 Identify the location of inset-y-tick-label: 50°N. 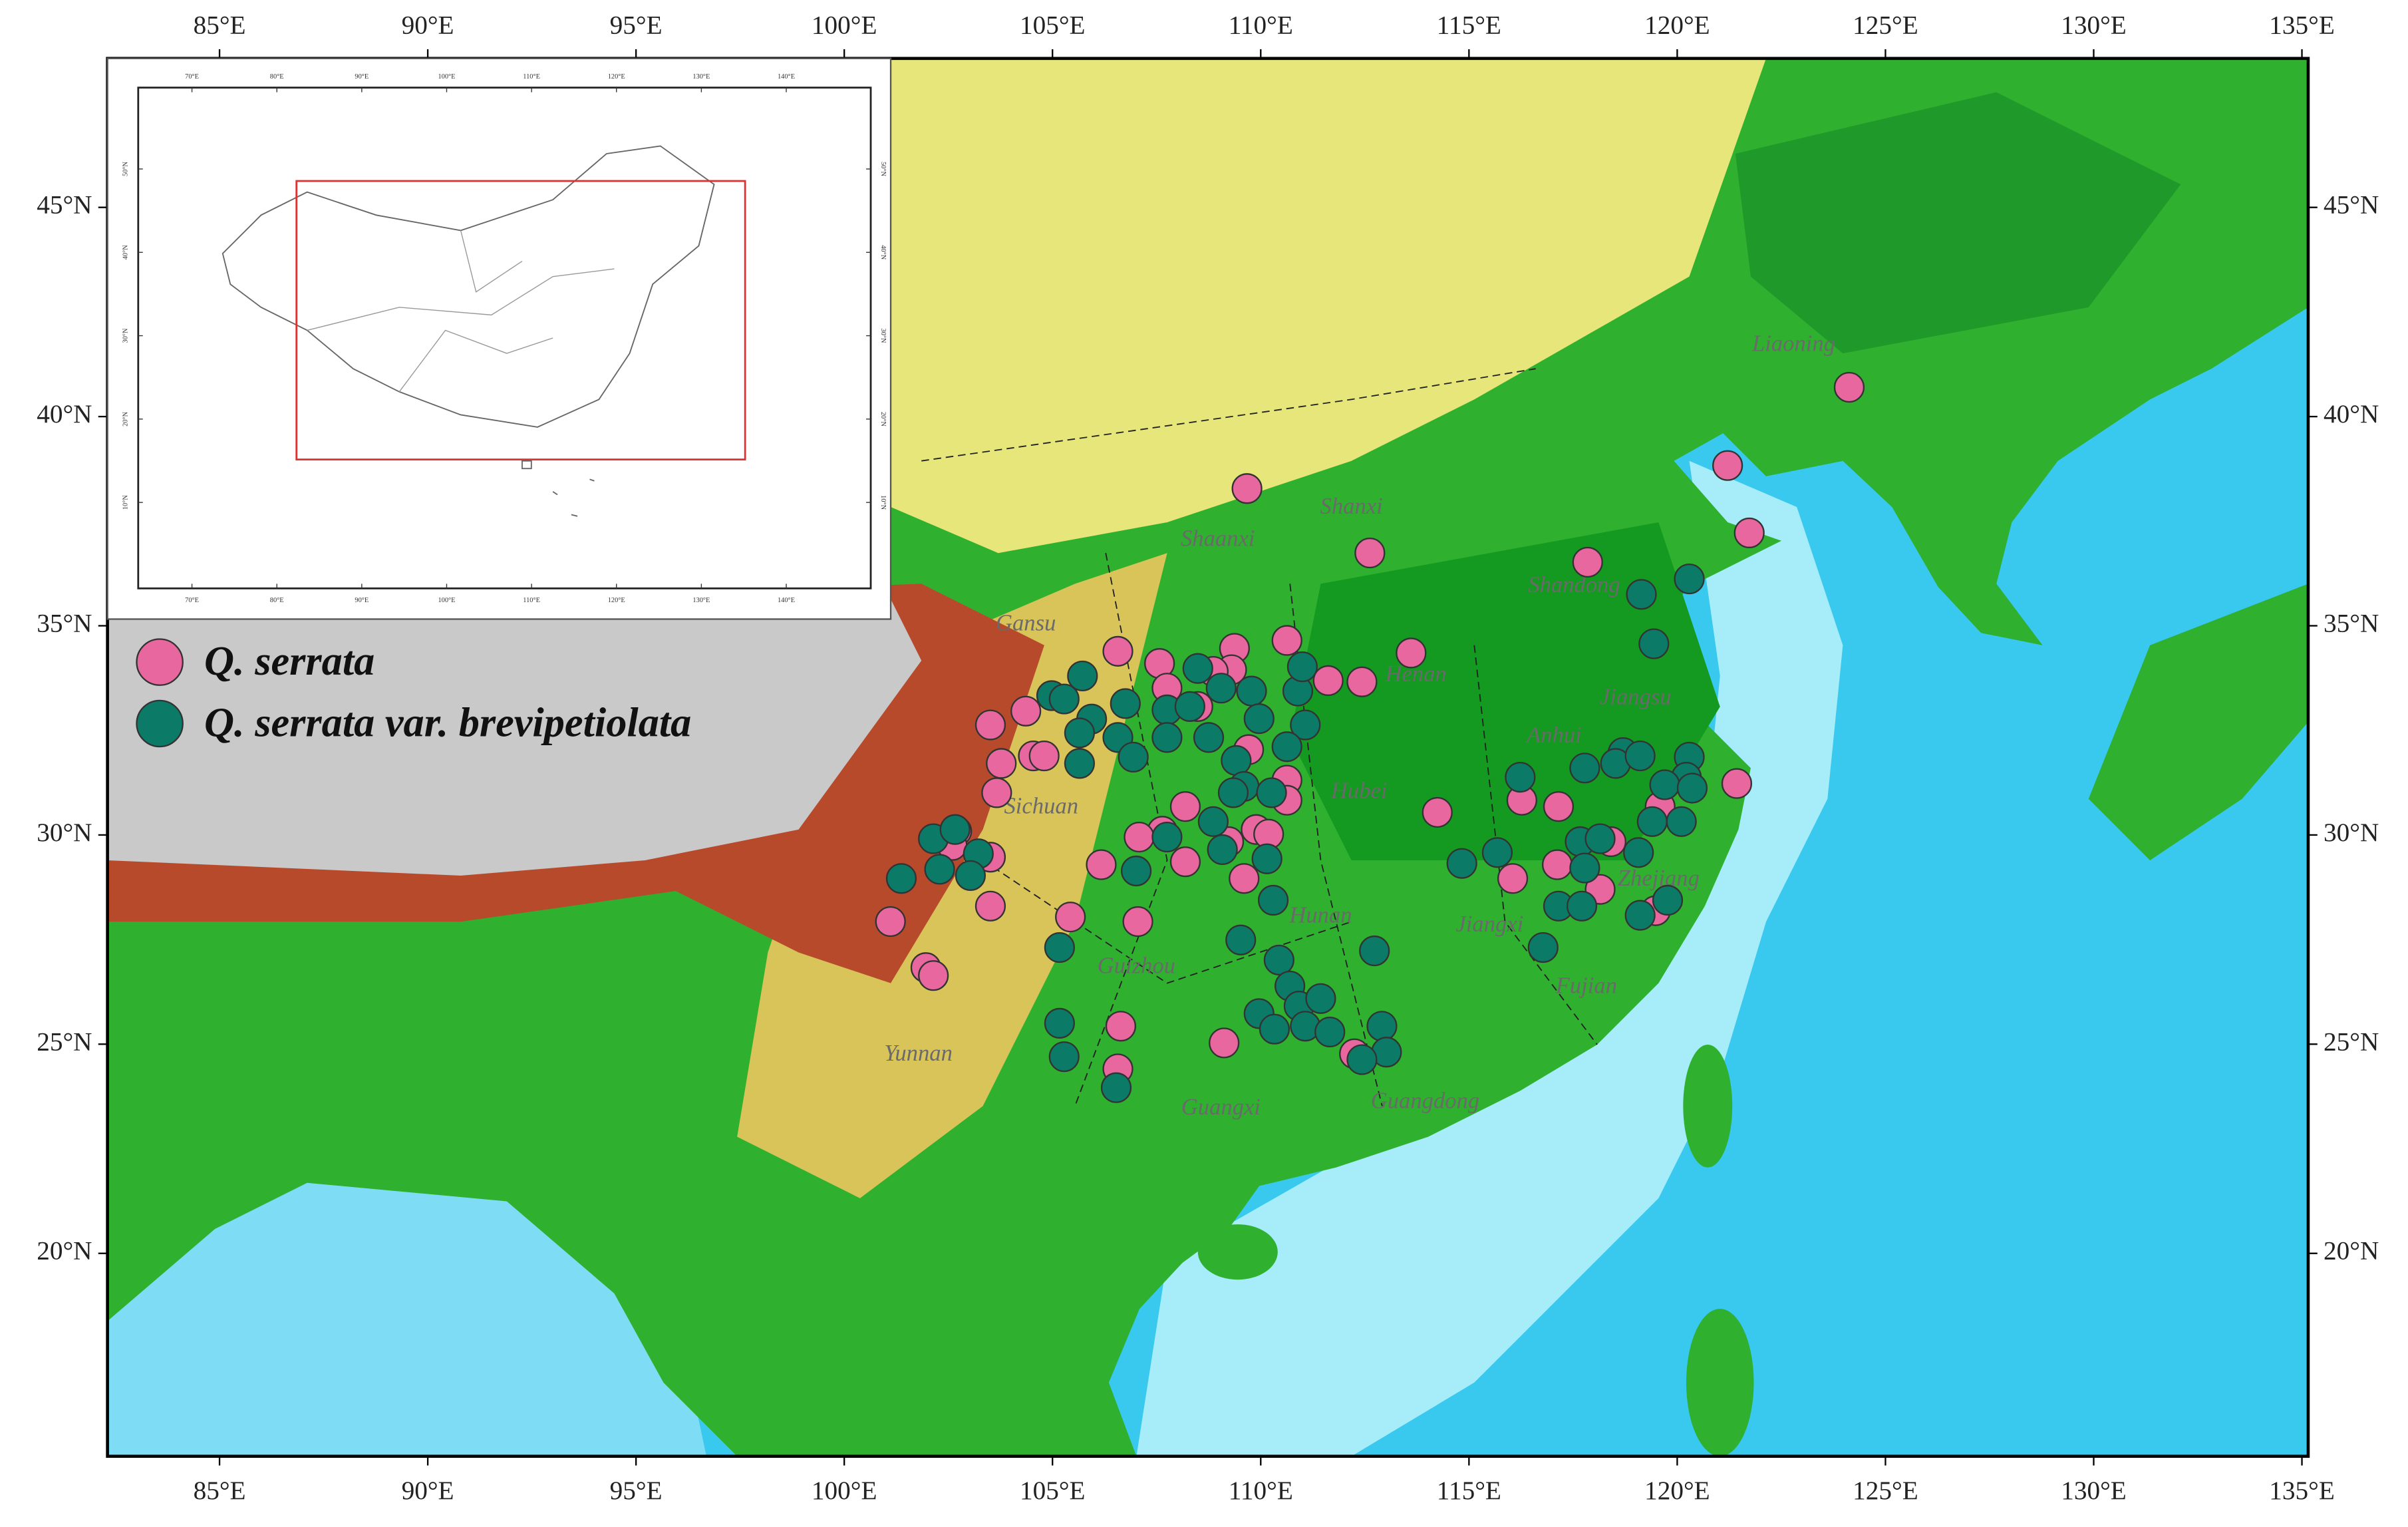
(126, 168).